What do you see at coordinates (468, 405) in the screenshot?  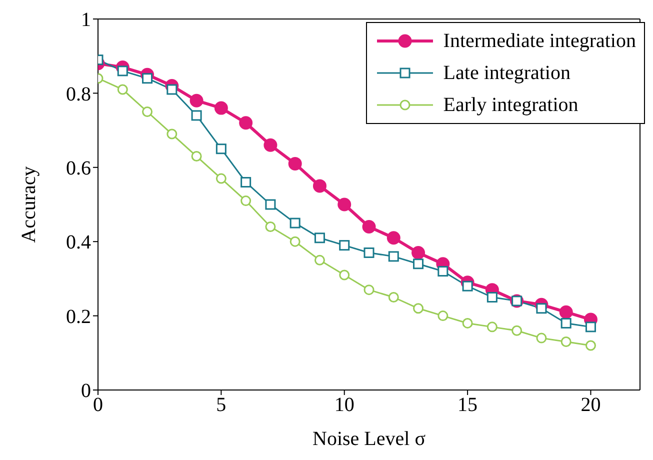 I see `x-tick-label: 15` at bounding box center [468, 405].